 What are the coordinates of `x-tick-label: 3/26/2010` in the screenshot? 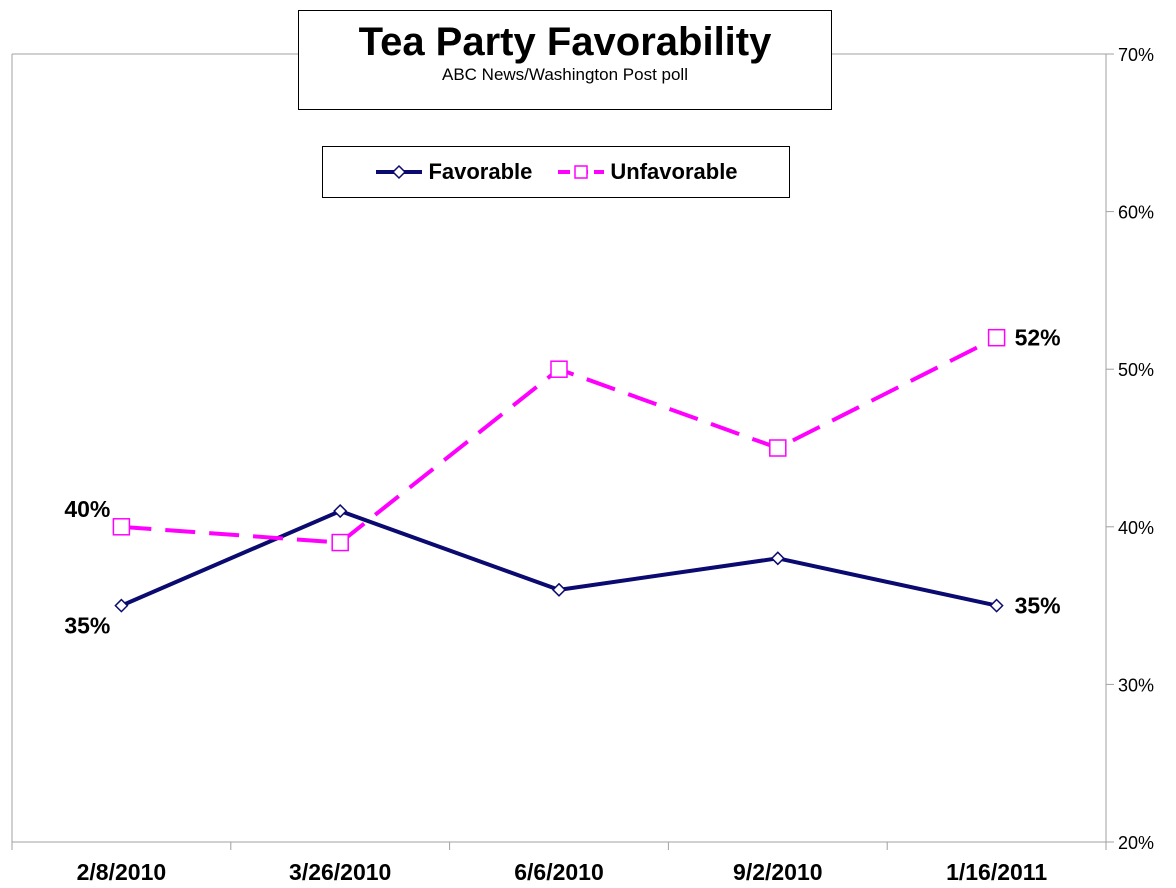 It's located at (340, 872).